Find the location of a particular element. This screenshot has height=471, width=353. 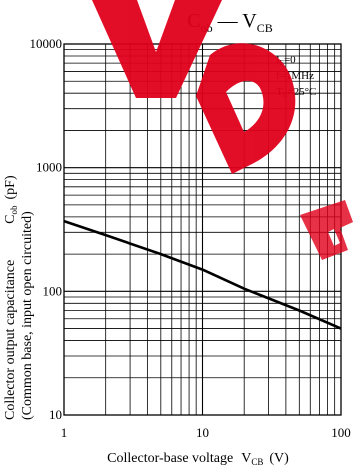

x-axis-label: Collector-base voltage VCB (V) is located at coordinates (198, 459).